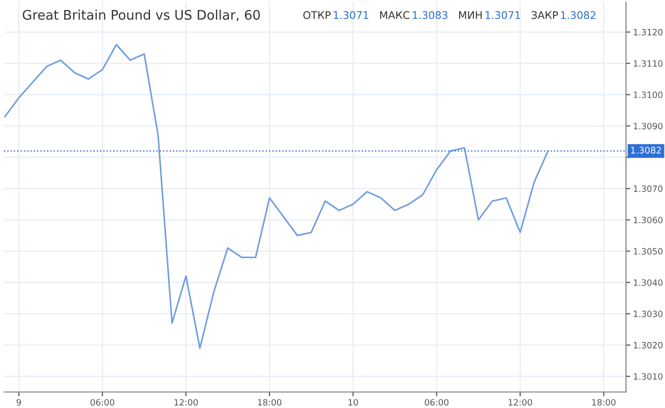 Image resolution: width=665 pixels, height=408 pixels. Describe the element at coordinates (648, 188) in the screenshot. I see `y-tick-label: 1.3070` at that location.